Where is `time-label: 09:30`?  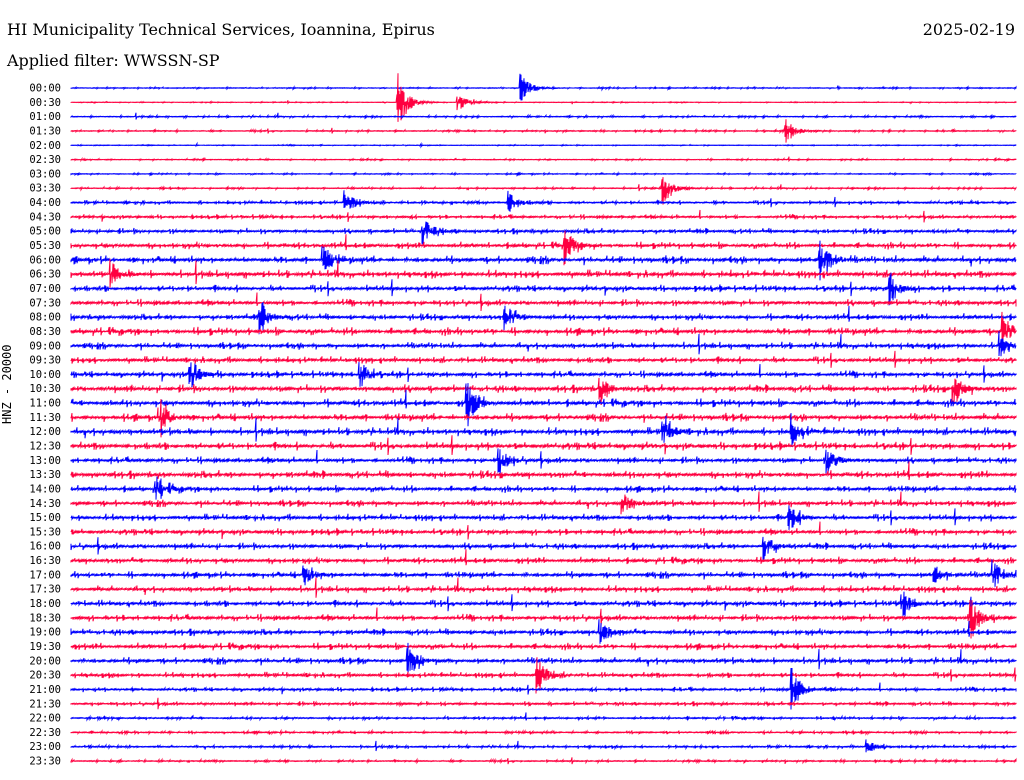 time-label: 09:30 is located at coordinates (45, 361).